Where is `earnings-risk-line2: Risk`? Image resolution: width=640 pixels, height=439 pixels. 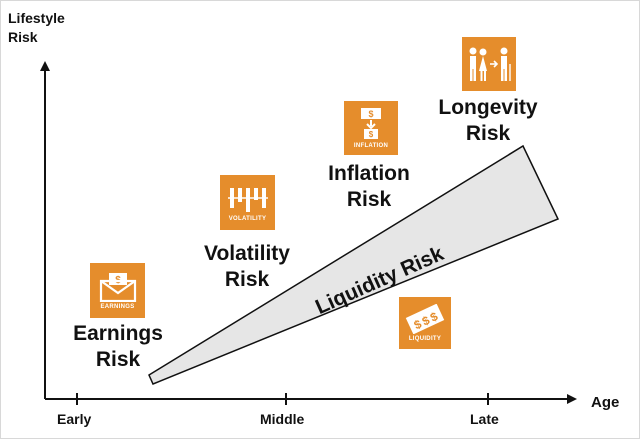
earnings-risk-line2: Risk is located at coordinates (118, 359).